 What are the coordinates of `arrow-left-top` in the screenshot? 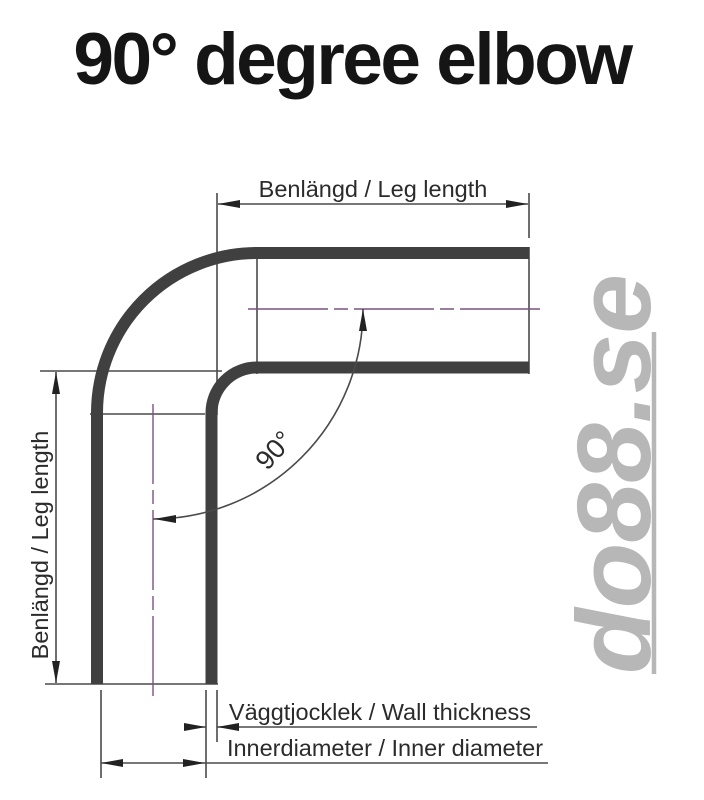 It's located at (56, 383).